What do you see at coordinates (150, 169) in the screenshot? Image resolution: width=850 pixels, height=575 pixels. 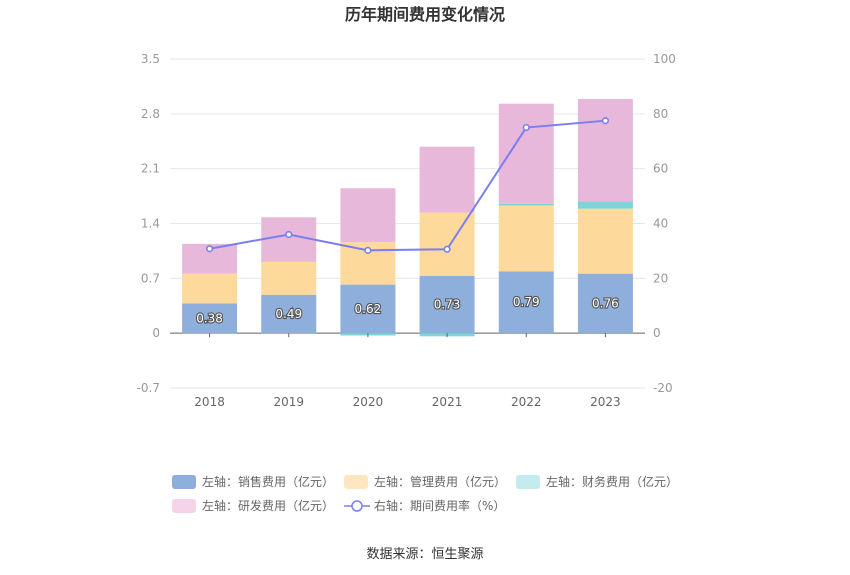 I see `left-tick-label: 2.1` at bounding box center [150, 169].